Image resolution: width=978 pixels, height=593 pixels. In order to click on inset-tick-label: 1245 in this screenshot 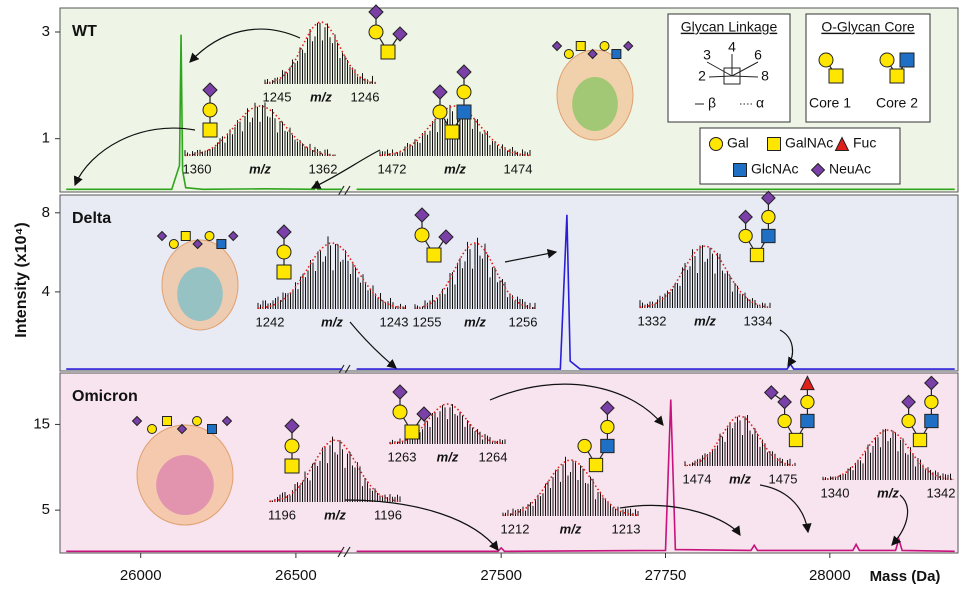, I will do `click(277, 96)`.